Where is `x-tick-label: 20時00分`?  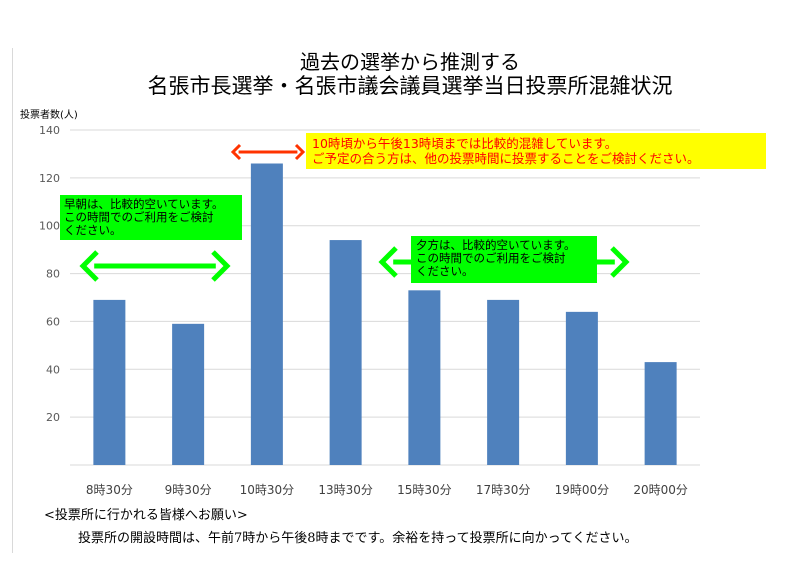 x-tick-label: 20時00分 is located at coordinates (660, 490).